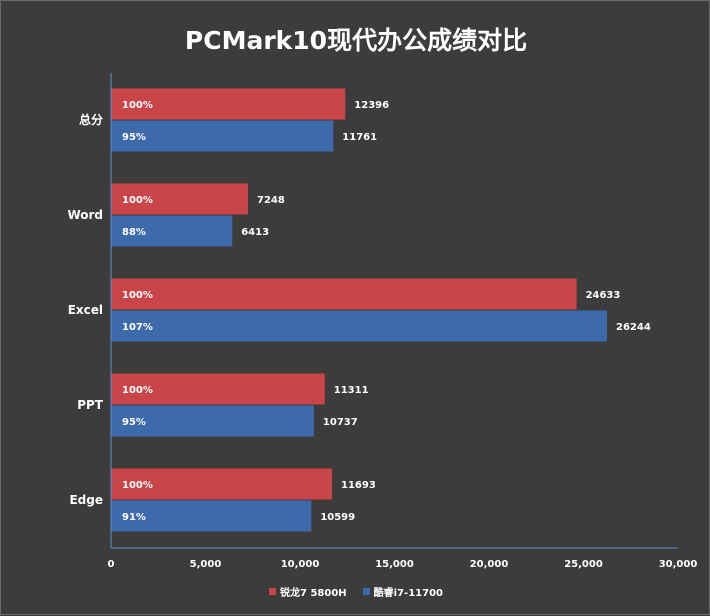 Image resolution: width=710 pixels, height=616 pixels. What do you see at coordinates (137, 485) in the screenshot?
I see `percent-label-1-4: 100%` at bounding box center [137, 485].